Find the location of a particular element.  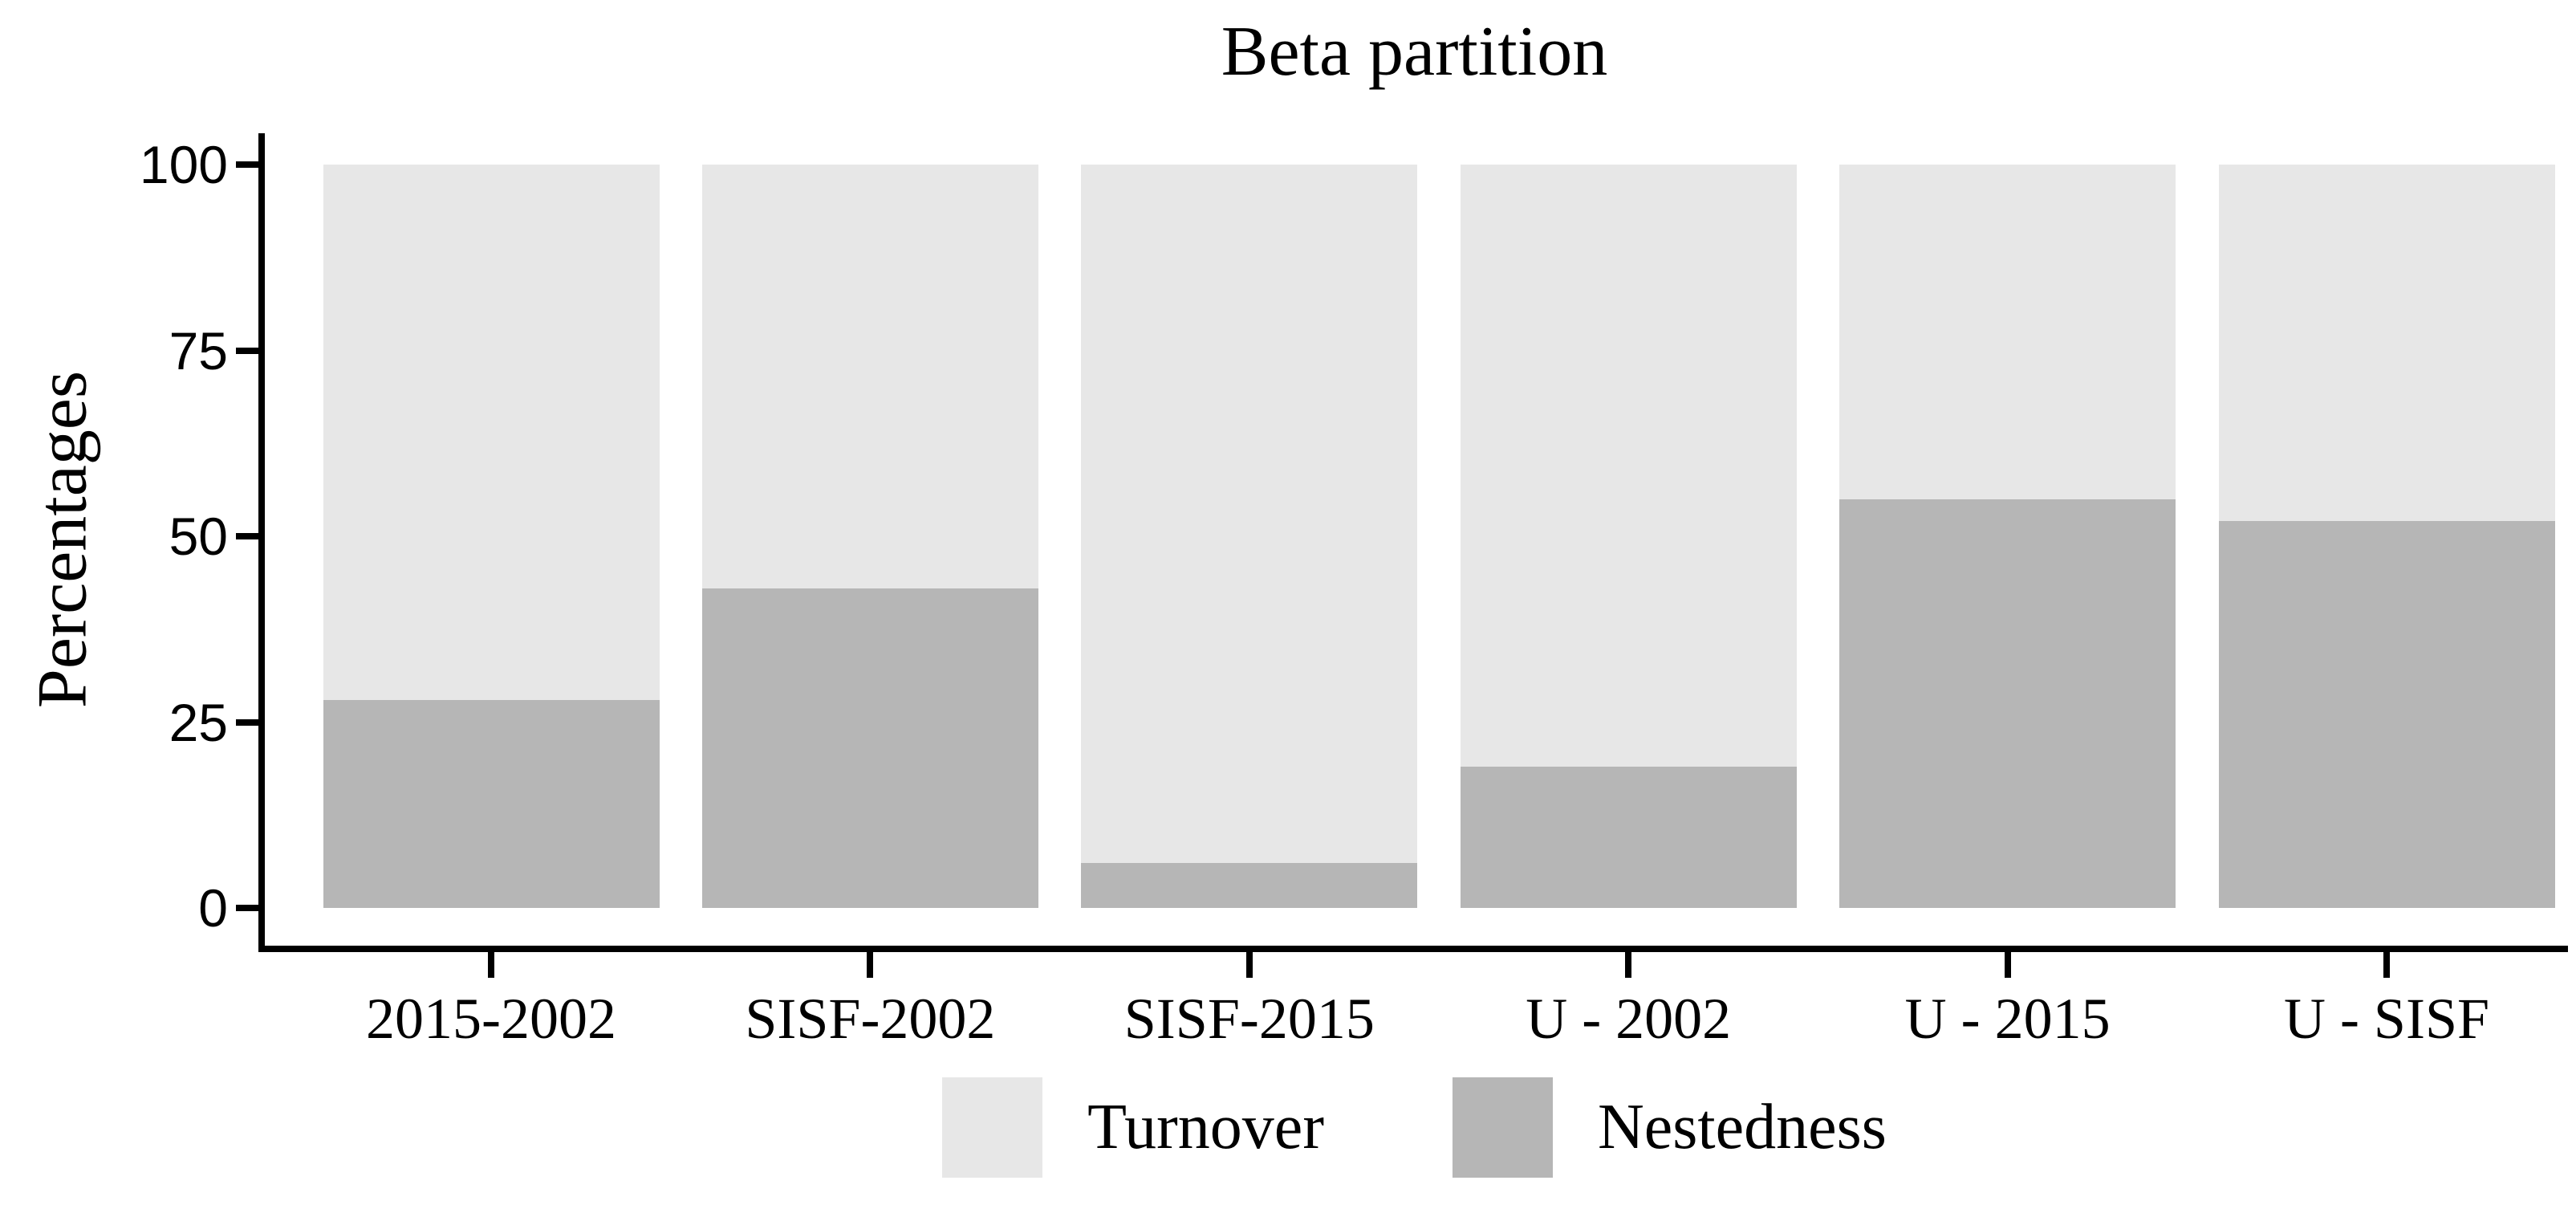

x-tick-label: SISF-2015 is located at coordinates (1249, 1019).